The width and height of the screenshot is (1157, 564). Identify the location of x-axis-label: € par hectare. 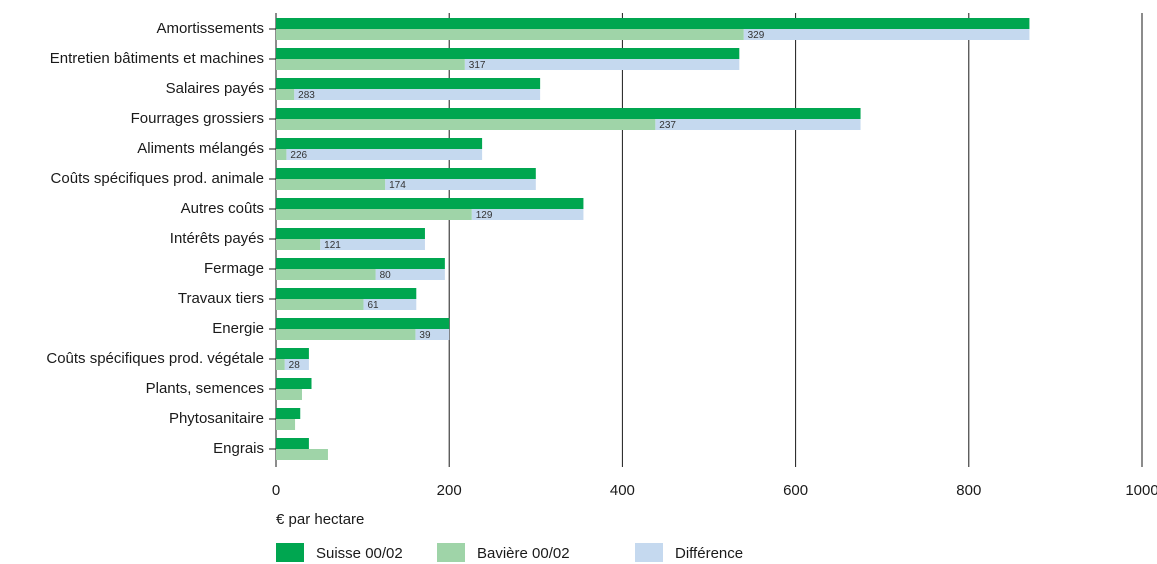
(320, 519).